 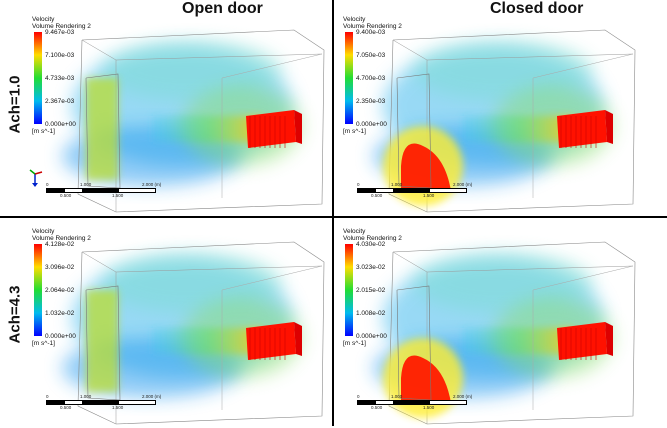 What do you see at coordinates (371, 55) in the screenshot?
I see `legend-tick-label: 7.050e-03` at bounding box center [371, 55].